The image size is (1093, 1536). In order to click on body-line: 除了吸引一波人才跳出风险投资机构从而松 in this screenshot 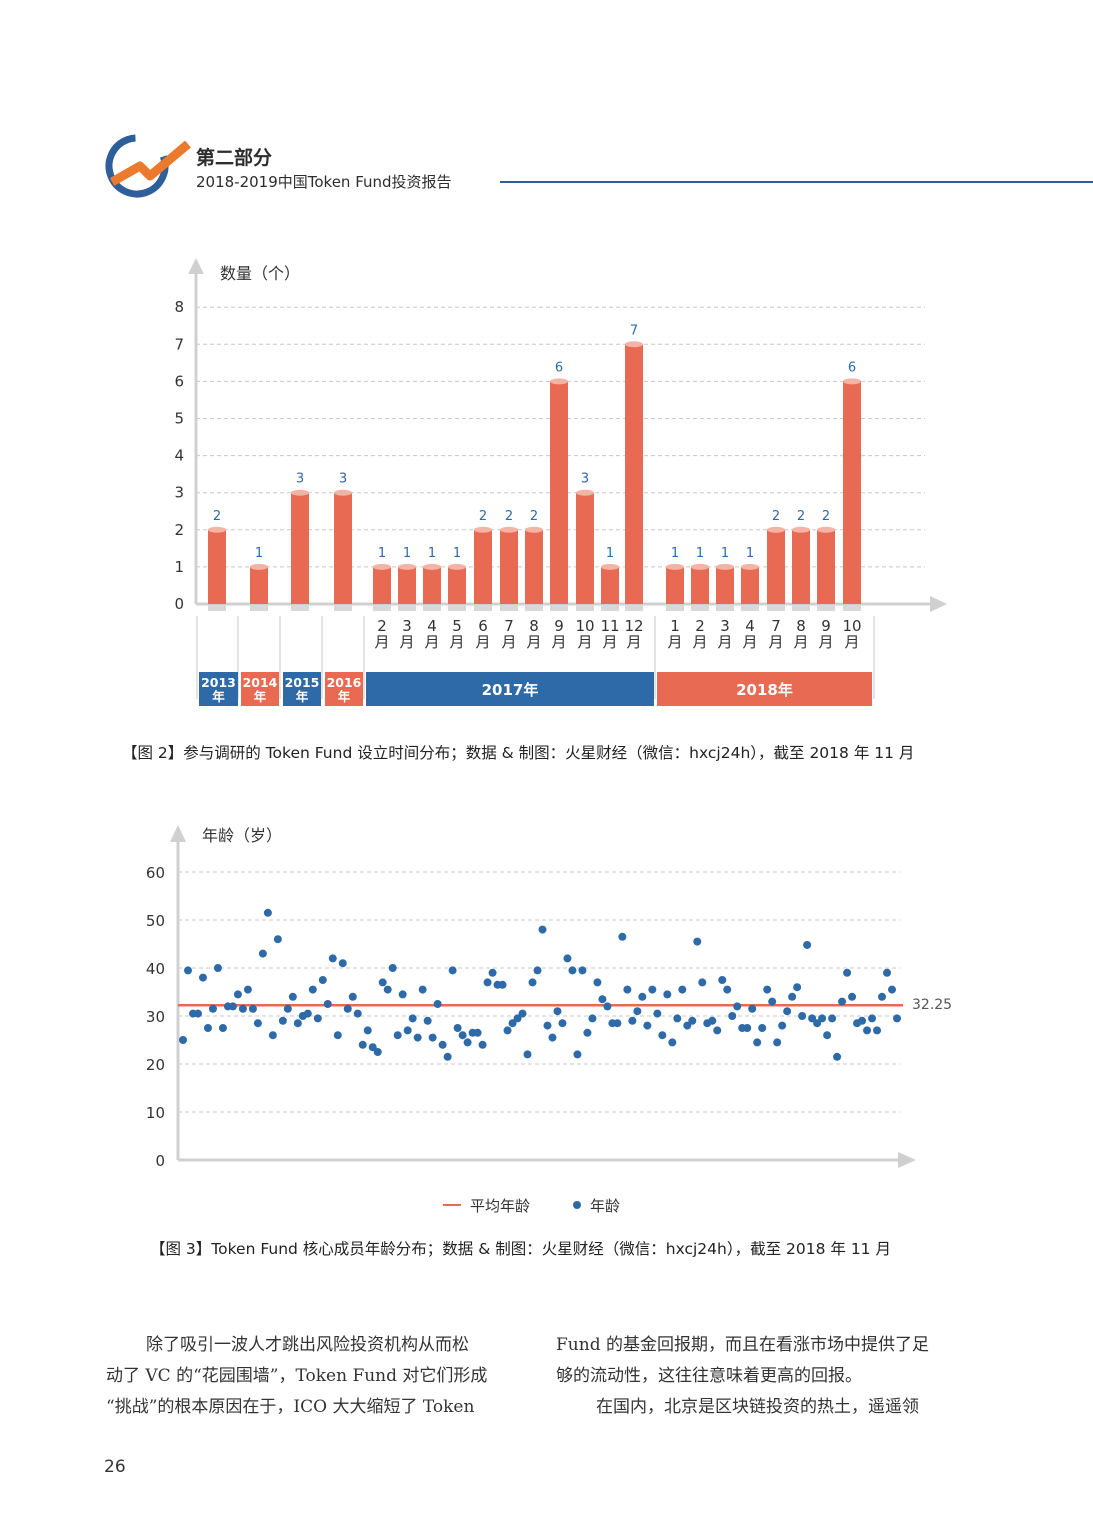, I will do `click(307, 1345)`.